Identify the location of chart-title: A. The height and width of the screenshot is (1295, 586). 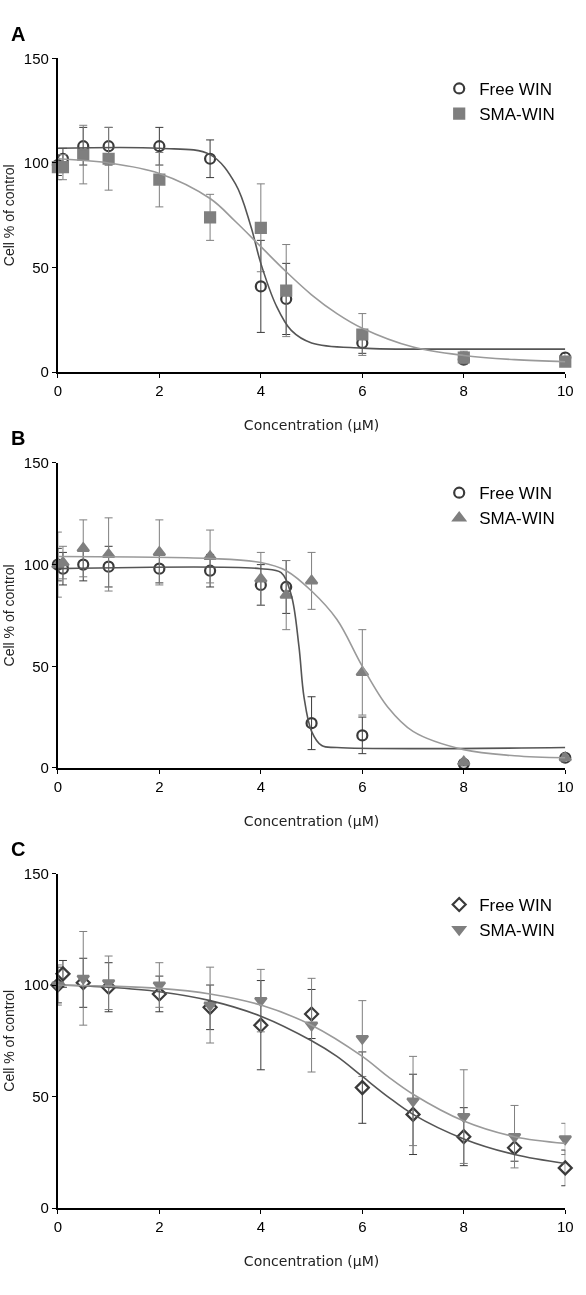
(18, 34).